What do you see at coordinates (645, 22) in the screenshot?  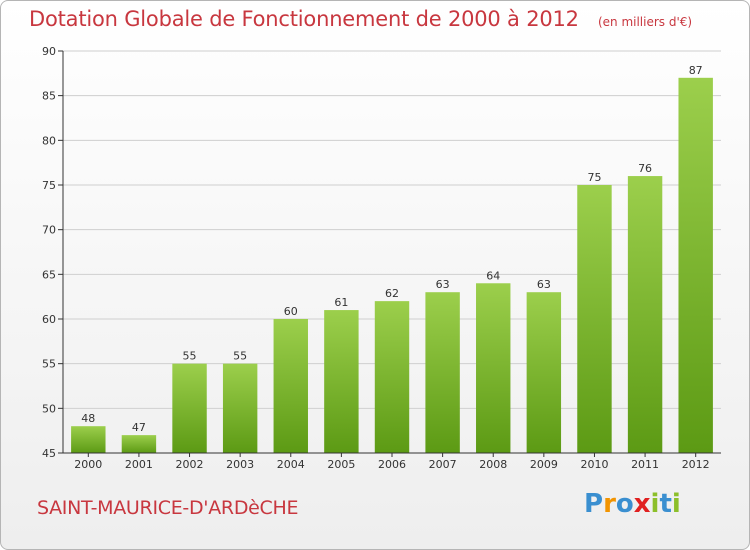 I see `unit-note: (en milliers d'€)` at bounding box center [645, 22].